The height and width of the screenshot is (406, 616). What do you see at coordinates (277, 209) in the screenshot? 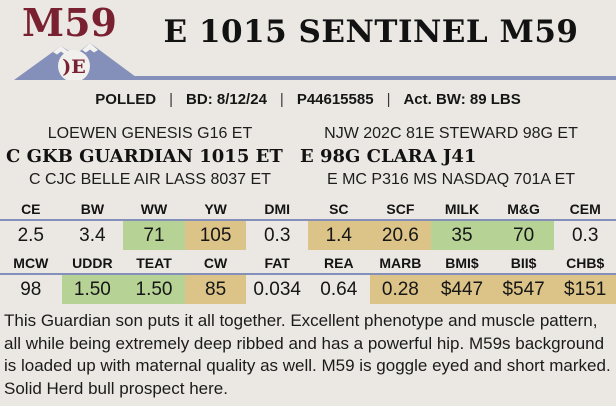
I see `epd-header-cell: DMI` at bounding box center [277, 209].